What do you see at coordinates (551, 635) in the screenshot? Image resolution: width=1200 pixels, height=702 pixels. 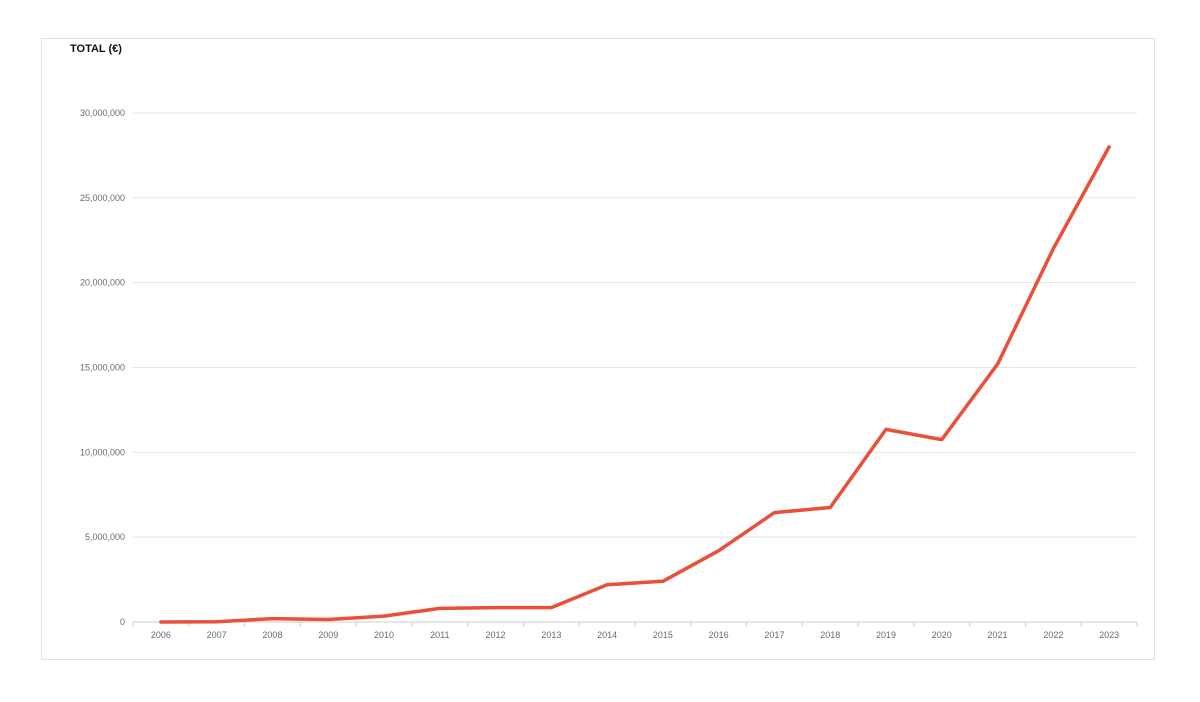 I see `x-tick-label: 2013` at bounding box center [551, 635].